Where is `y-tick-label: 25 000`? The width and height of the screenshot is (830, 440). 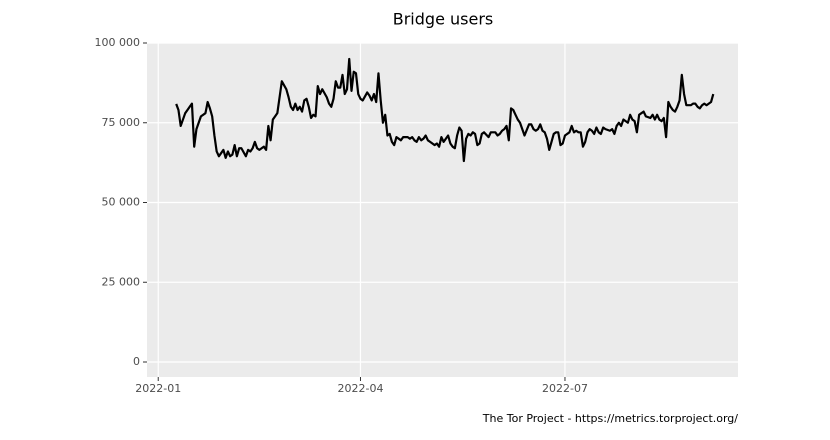
y-tick-label: 25 000 is located at coordinates (121, 281).